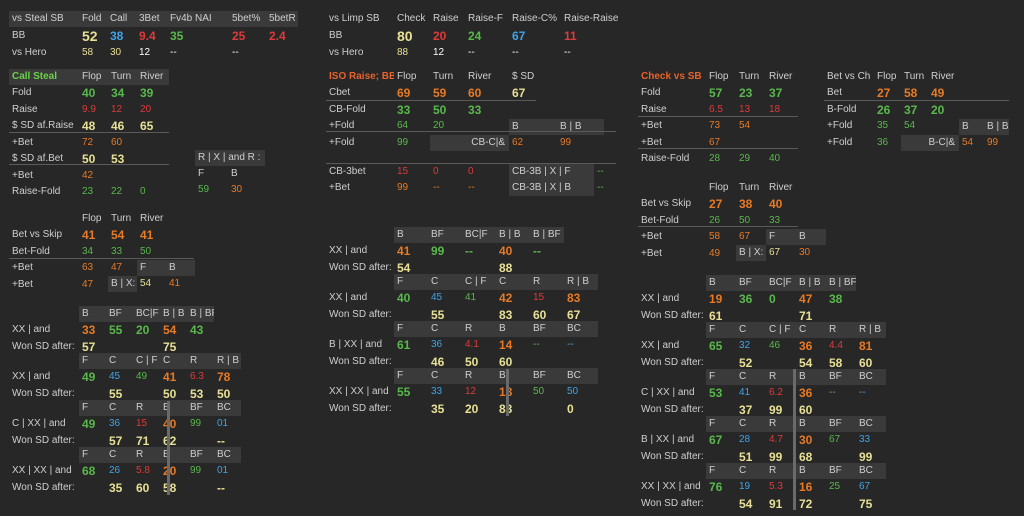 Image resolution: width=1024 pixels, height=516 pixels. Describe the element at coordinates (930, 143) in the screenshot. I see `row-label: B-C|&` at that location.